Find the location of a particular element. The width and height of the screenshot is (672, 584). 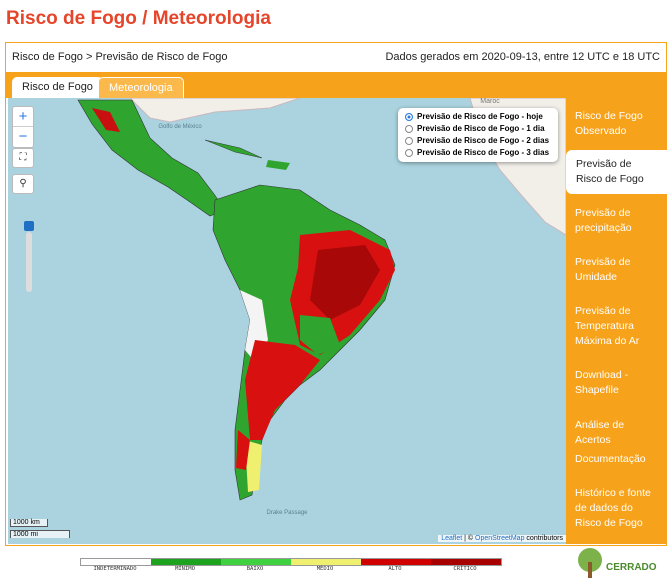

zoom-control: + − is located at coordinates (23, 127).